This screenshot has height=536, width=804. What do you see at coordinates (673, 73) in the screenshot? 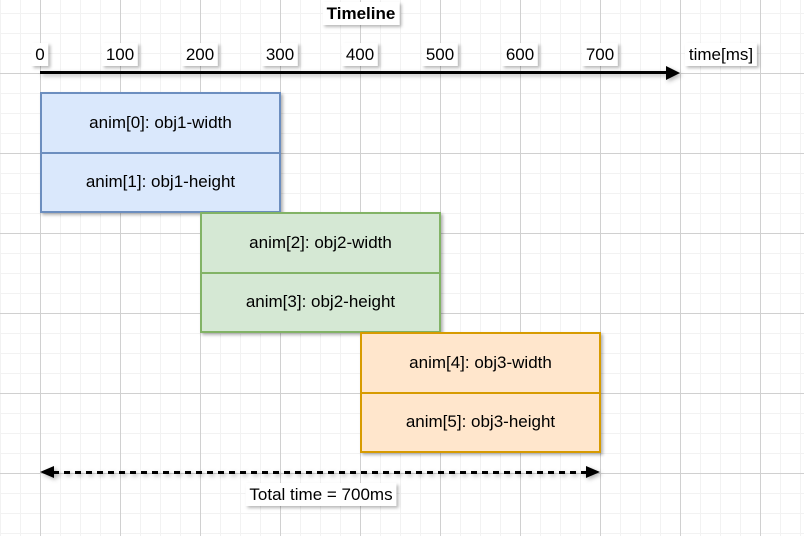
I see `time-axis-arrowhead-icon` at bounding box center [673, 73].